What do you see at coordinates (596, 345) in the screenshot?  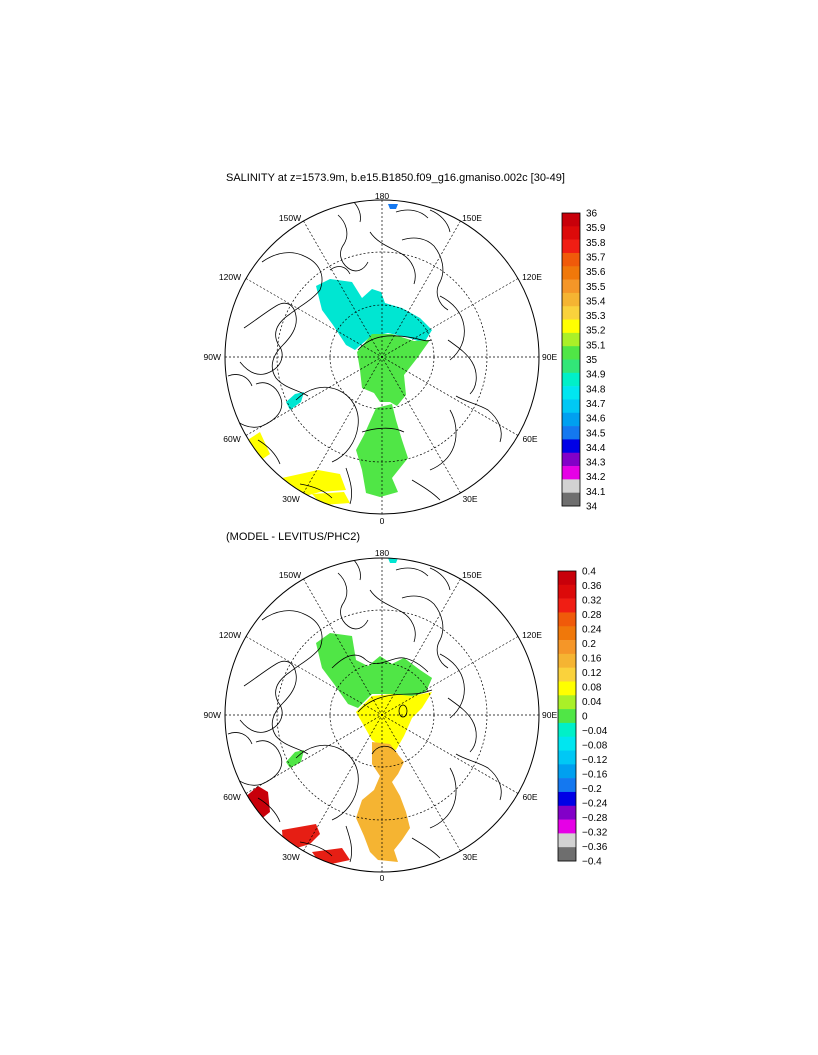 I see `colorbar-label: 35.1` at bounding box center [596, 345].